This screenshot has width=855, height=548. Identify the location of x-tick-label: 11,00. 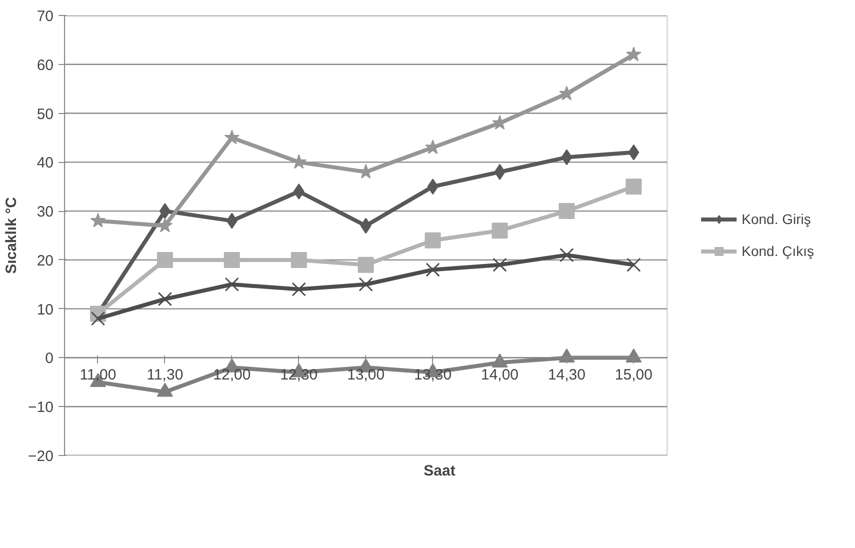
(98, 375).